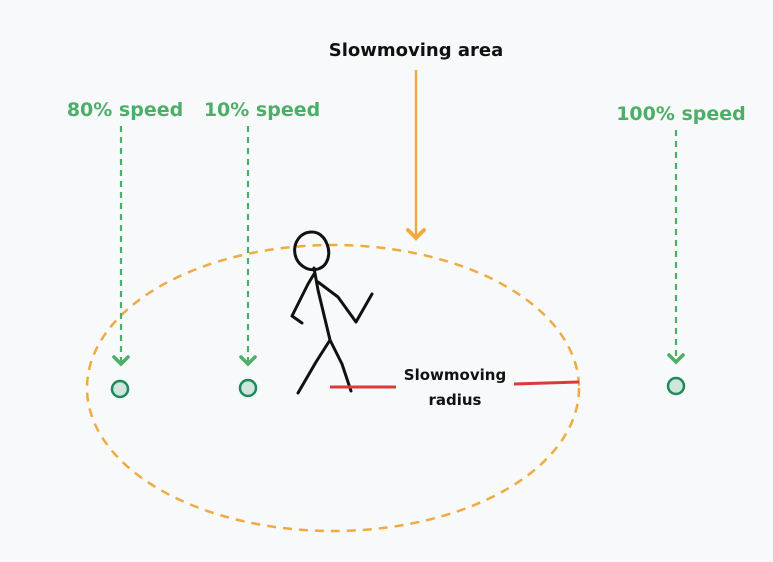 The width and height of the screenshot is (773, 562). I want to click on marker-label-10: 10% speed, so click(262, 110).